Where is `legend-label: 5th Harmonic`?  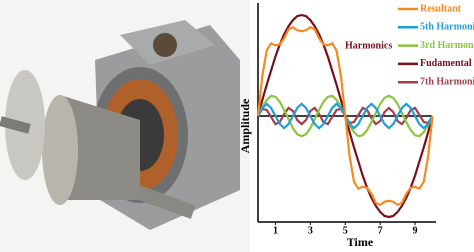 legend-label: 5th Harmonic is located at coordinates (447, 27).